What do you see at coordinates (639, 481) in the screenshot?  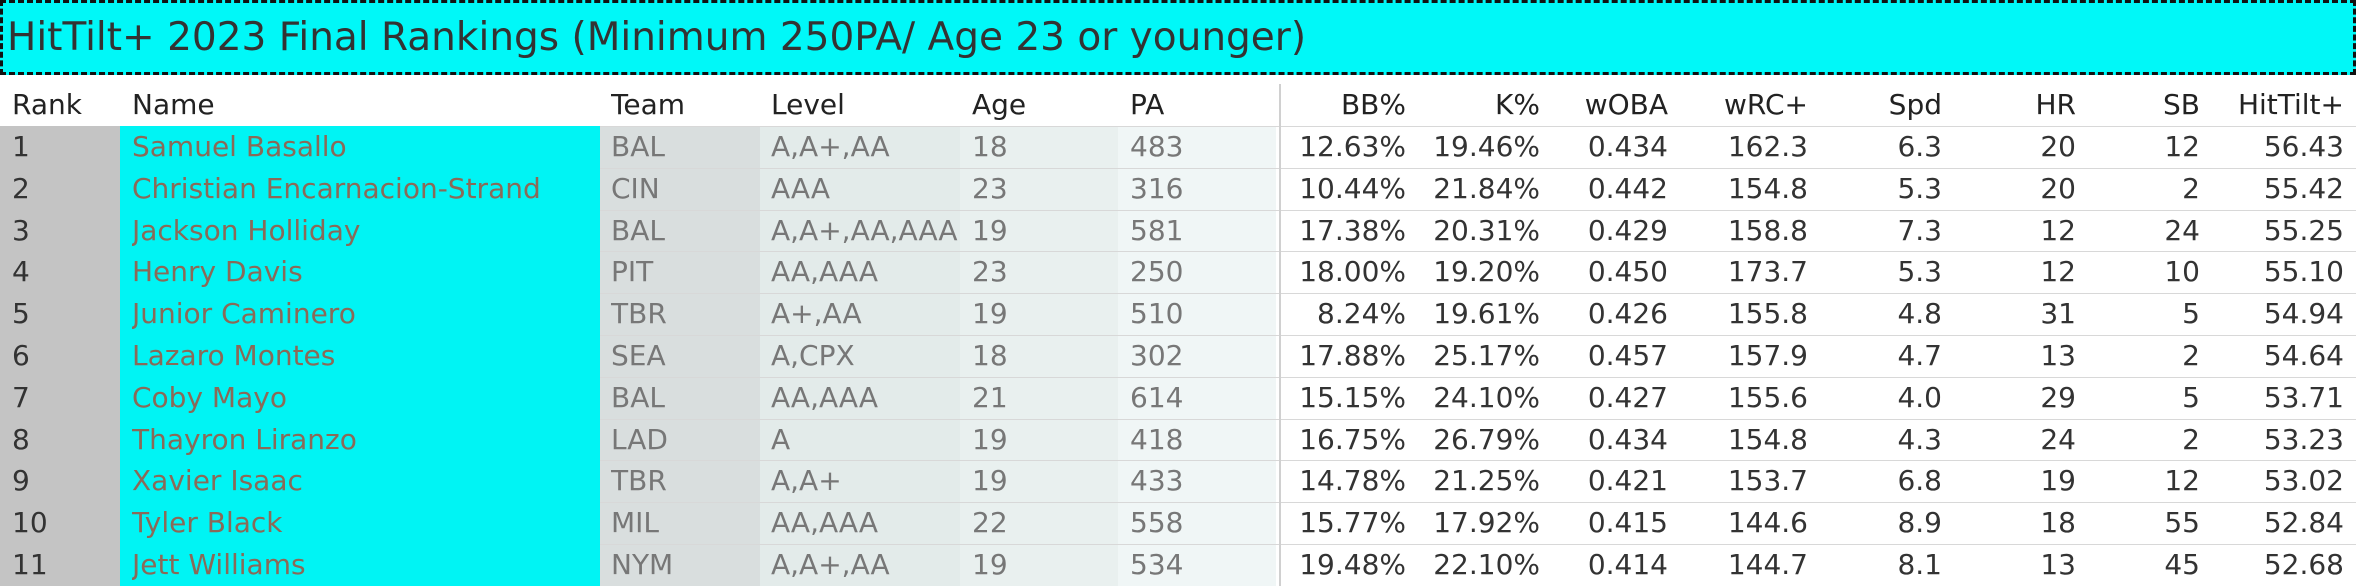 I see `table-cell: TBR` at bounding box center [639, 481].